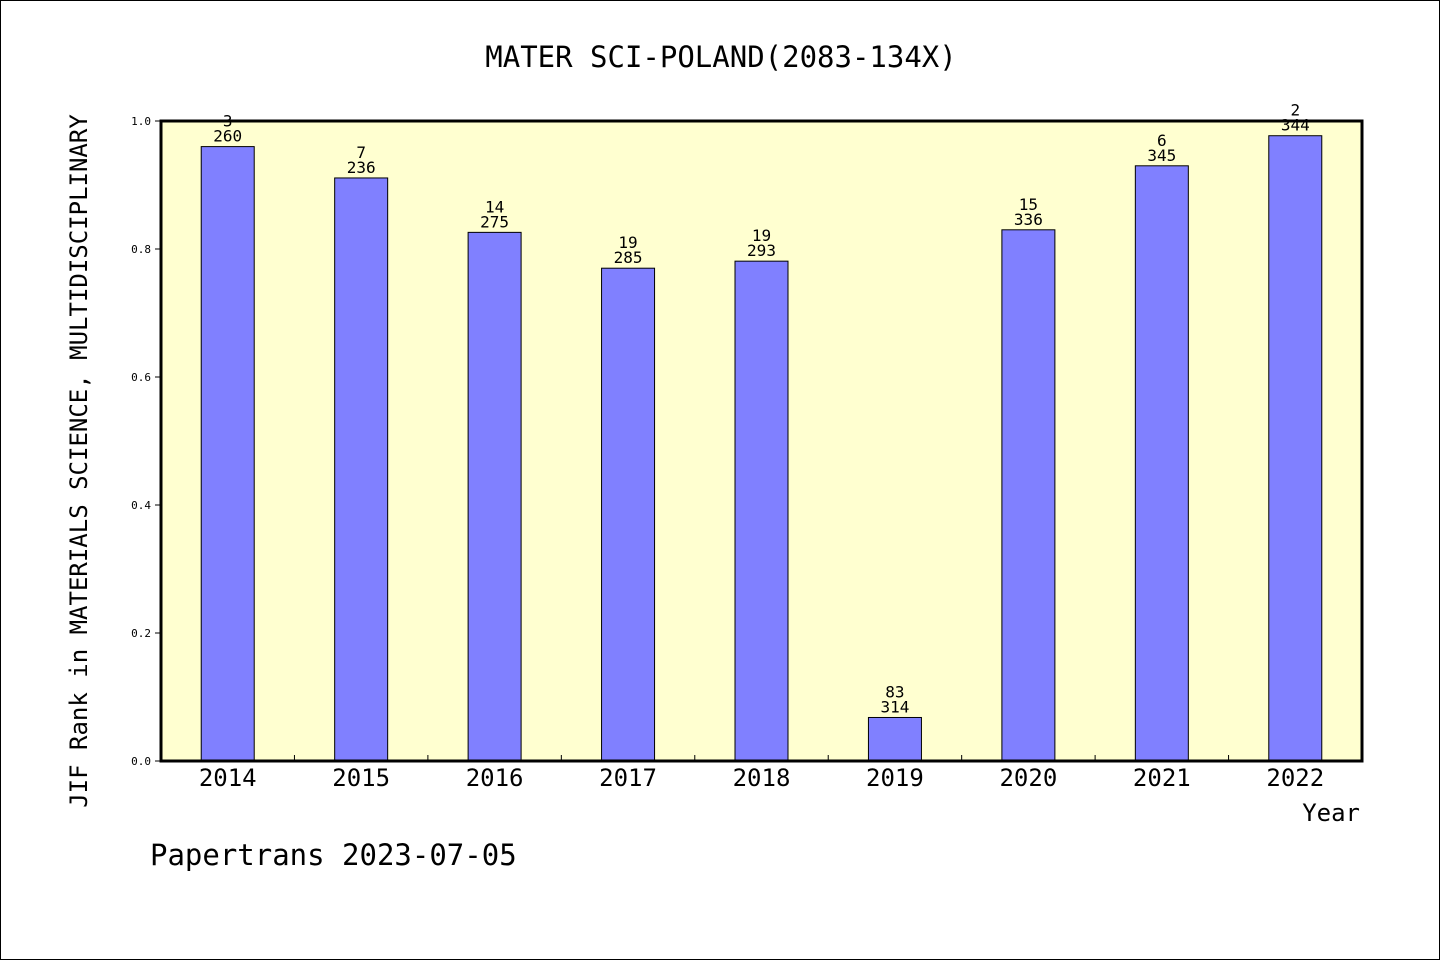  Describe the element at coordinates (1162, 140) in the screenshot. I see `rank-label-2021: 6` at that location.